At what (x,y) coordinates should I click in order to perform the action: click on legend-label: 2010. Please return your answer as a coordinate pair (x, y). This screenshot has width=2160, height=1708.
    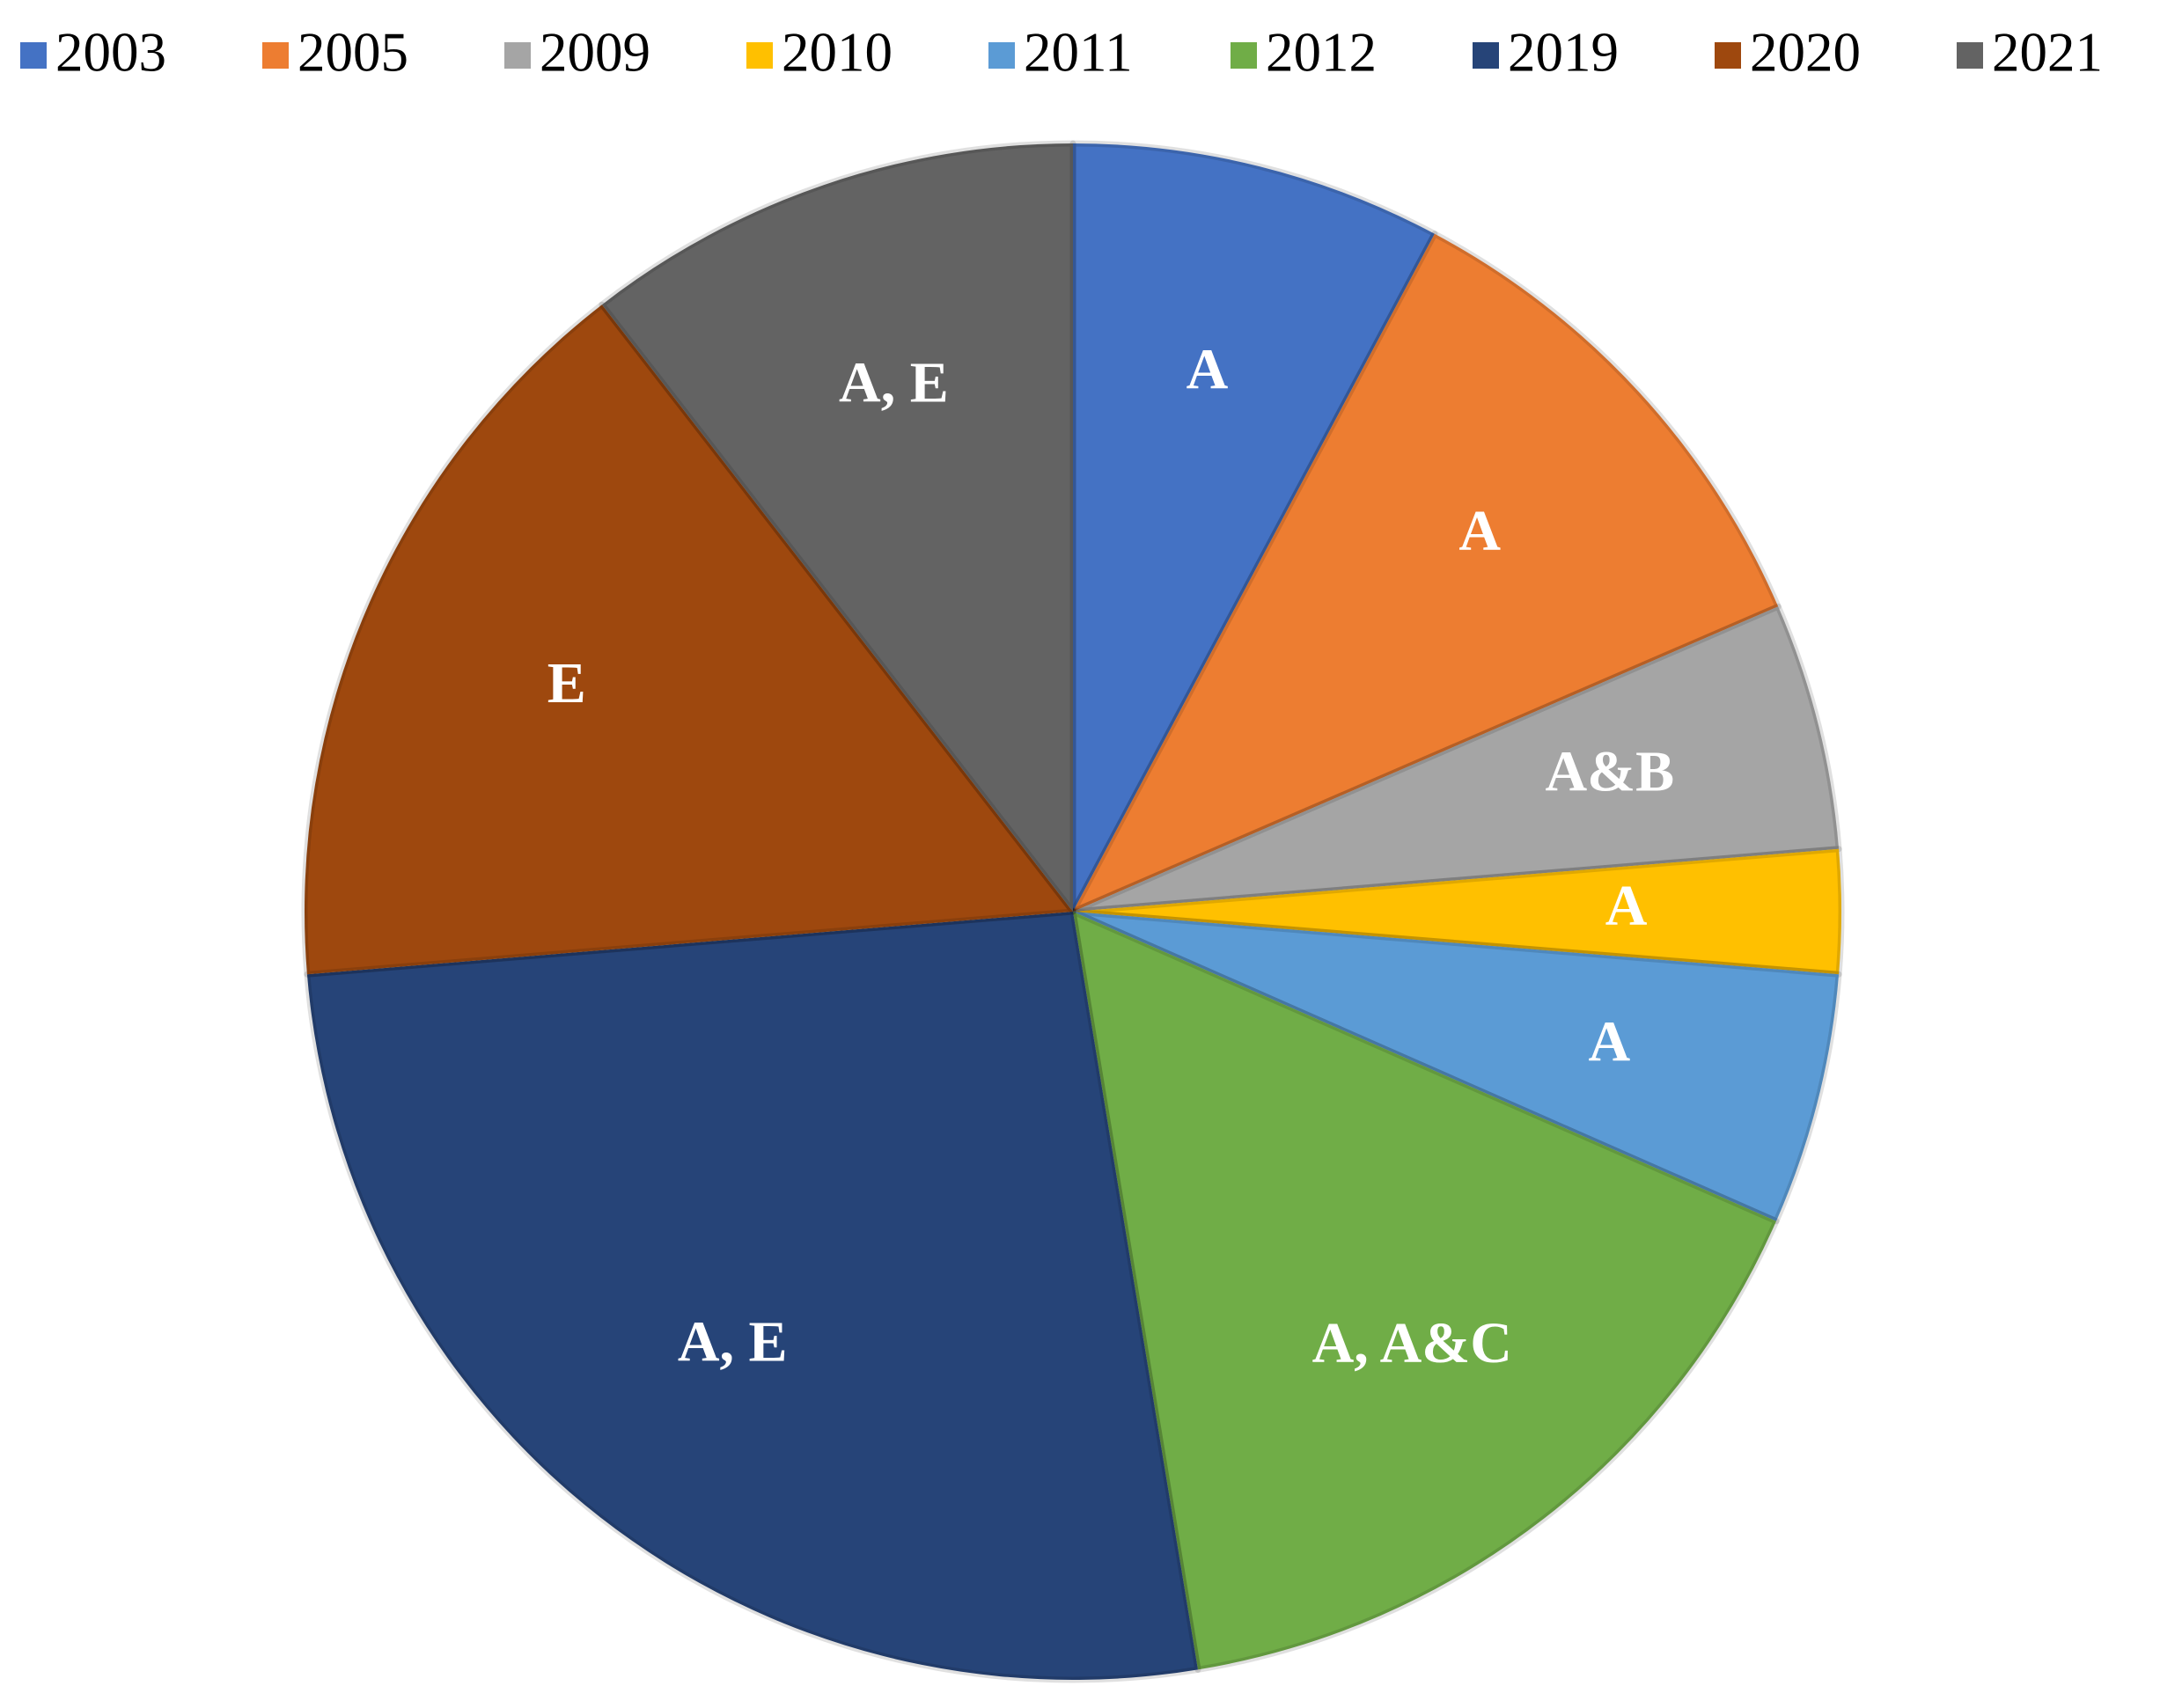
    Looking at the image, I should click on (837, 52).